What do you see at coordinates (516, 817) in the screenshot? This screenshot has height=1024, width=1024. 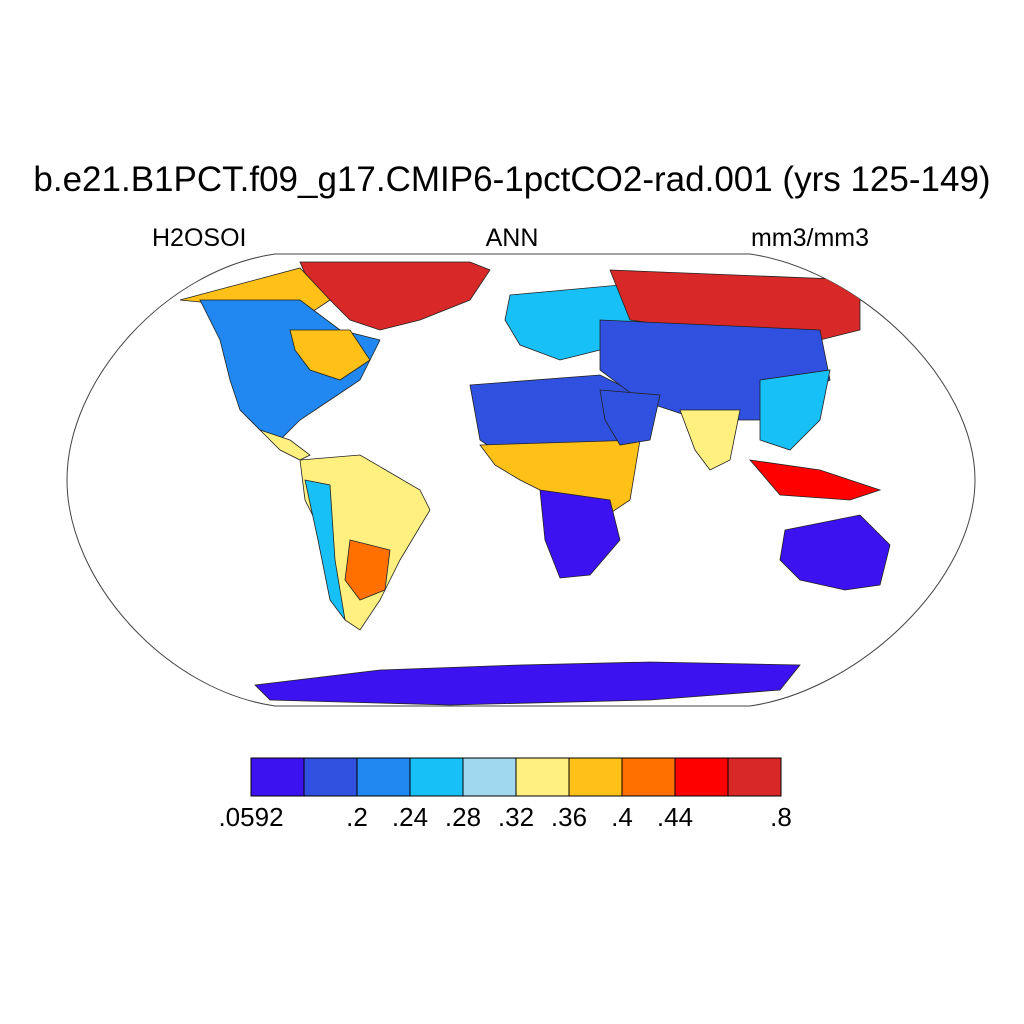 I see `colorbar-tick-label: .32` at bounding box center [516, 817].